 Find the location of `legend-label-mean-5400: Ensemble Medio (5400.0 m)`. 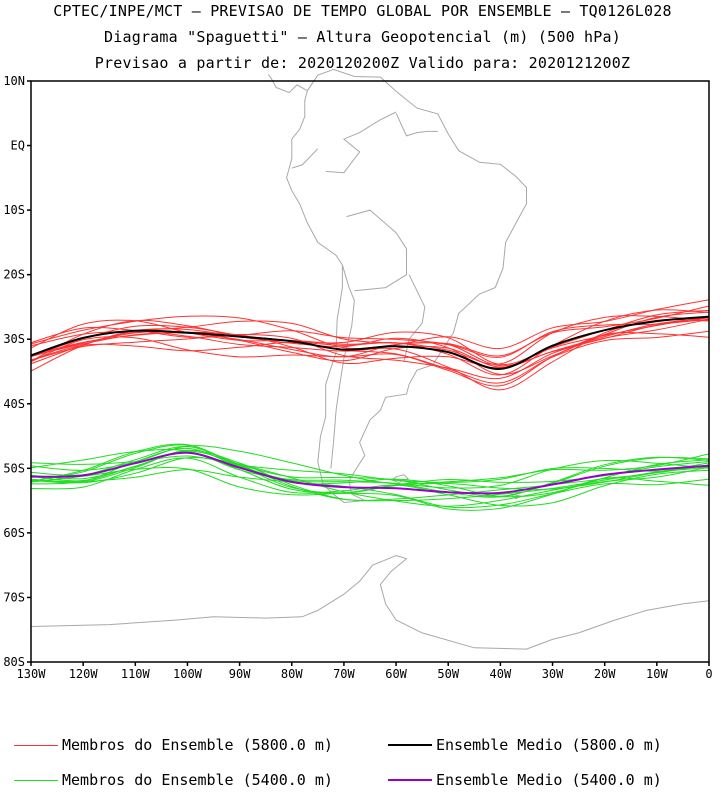

legend-label-mean-5400: Ensemble Medio (5400.0 m) is located at coordinates (549, 780).